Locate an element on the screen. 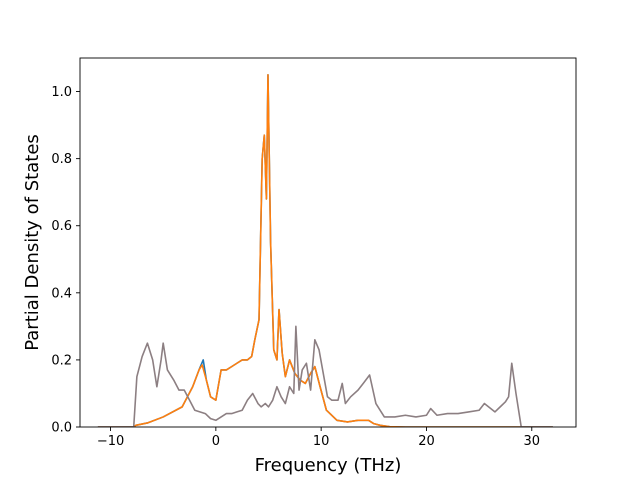  y-tick-label: 0.6 is located at coordinates (61, 226).